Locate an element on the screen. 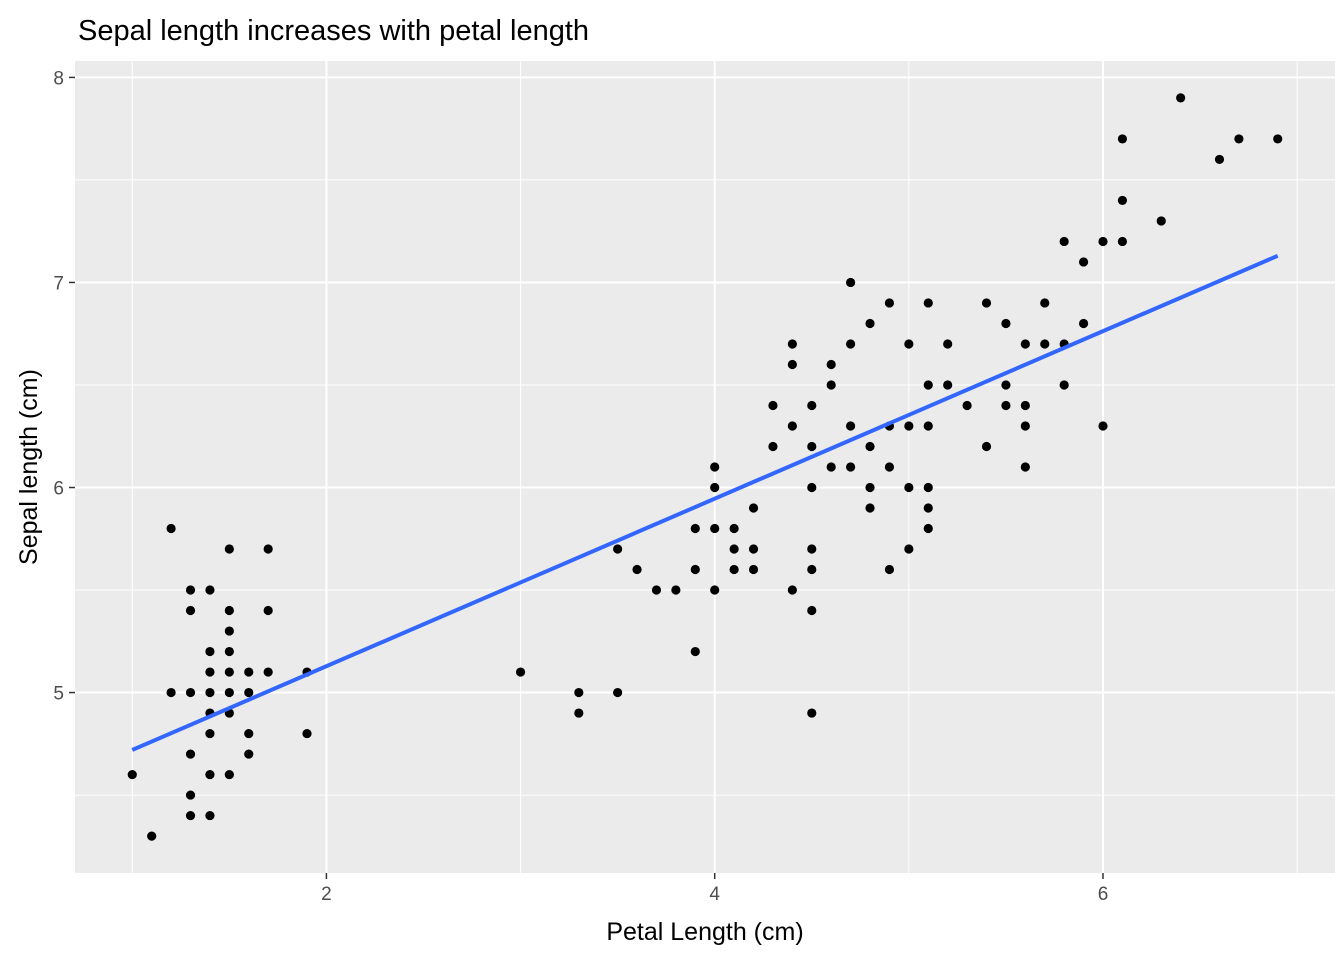 The height and width of the screenshot is (960, 1344). y-axis: 5 6 7 8 is located at coordinates (64, 386).